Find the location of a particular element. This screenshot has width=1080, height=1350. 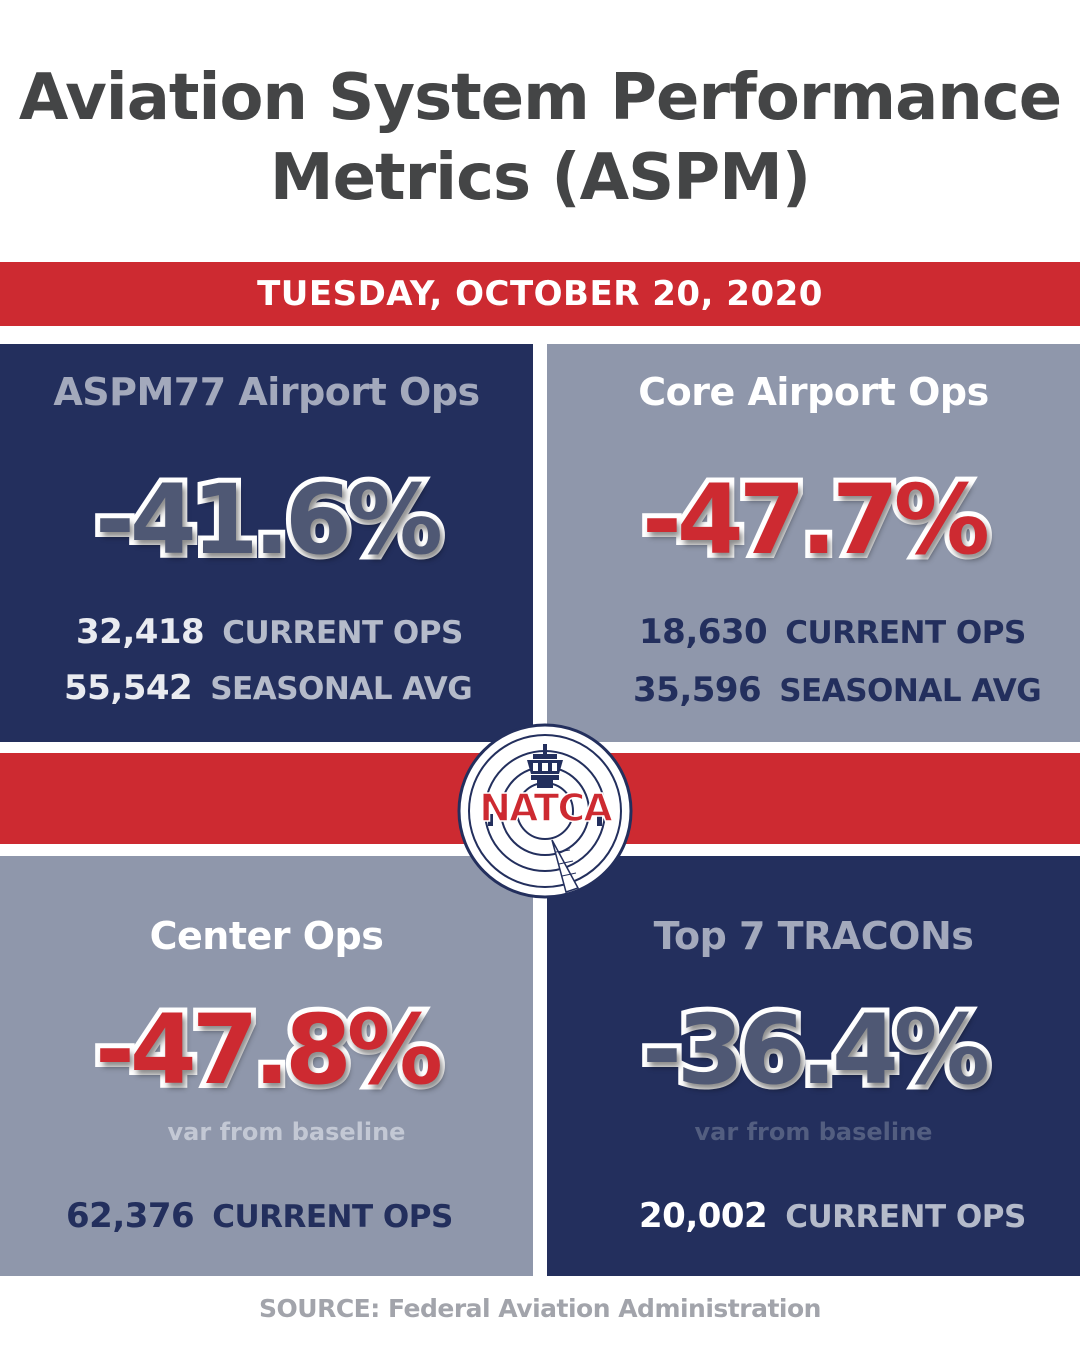

natca-logo: NATCA is located at coordinates (545, 811).